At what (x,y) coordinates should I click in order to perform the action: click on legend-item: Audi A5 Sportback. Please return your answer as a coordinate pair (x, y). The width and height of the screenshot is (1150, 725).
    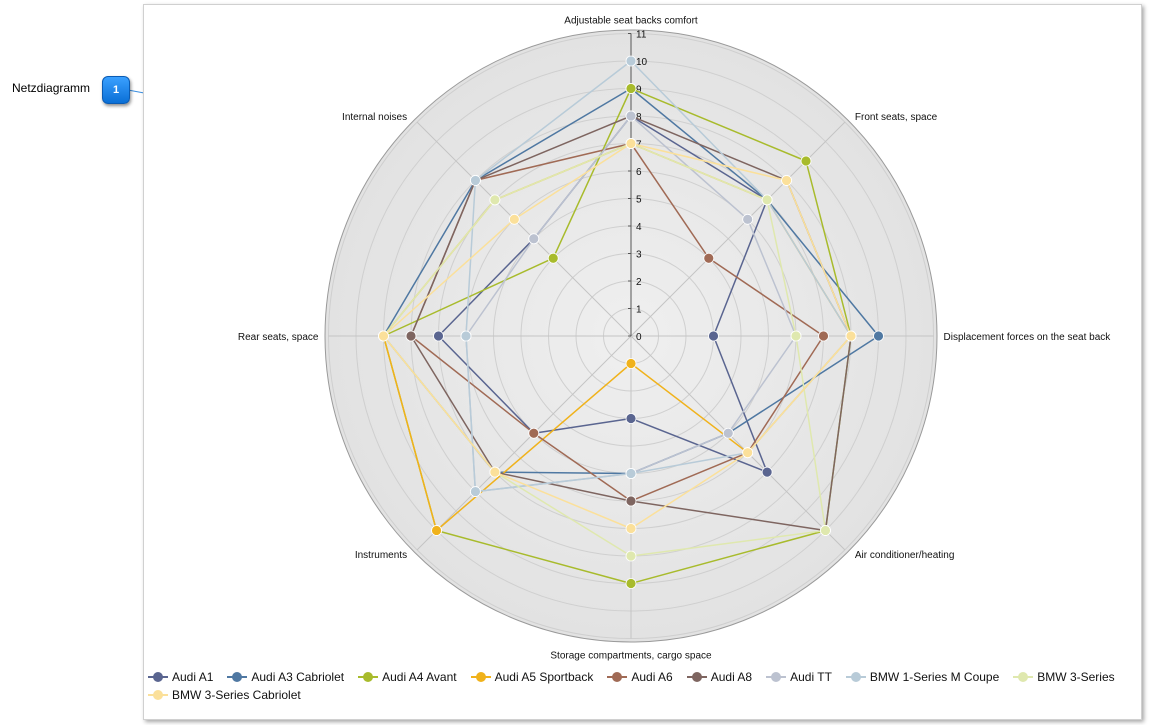
    Looking at the image, I should click on (532, 677).